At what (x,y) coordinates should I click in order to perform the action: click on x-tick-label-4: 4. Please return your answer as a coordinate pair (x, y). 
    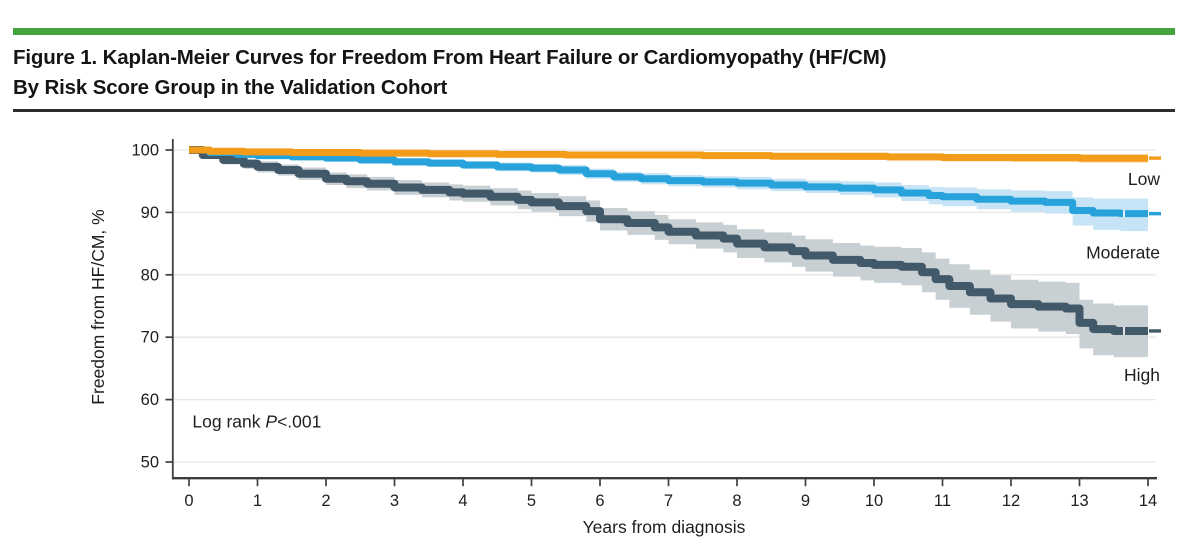
    Looking at the image, I should click on (462, 501).